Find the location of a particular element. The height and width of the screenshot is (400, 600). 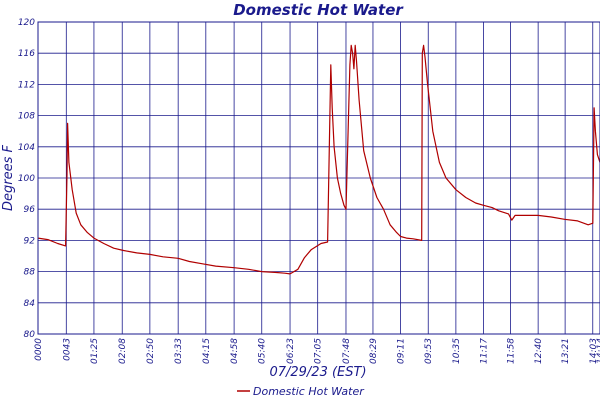

x-tick-label: 02:50 is located at coordinates (151, 351).